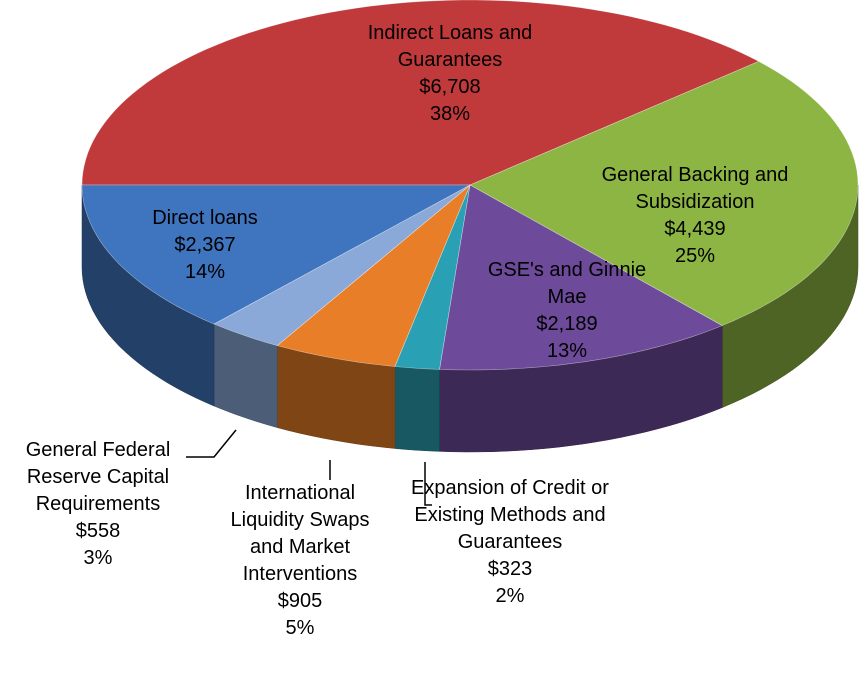 Image resolution: width=859 pixels, height=679 pixels. I want to click on category-label: Indirect Loans and Guarantees, so click(450, 46).